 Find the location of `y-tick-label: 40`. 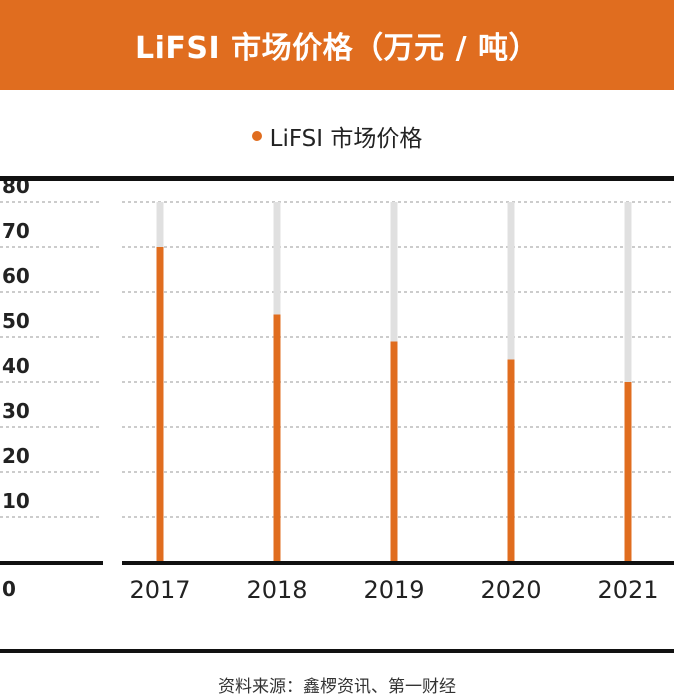

y-tick-label: 40 is located at coordinates (16, 366).